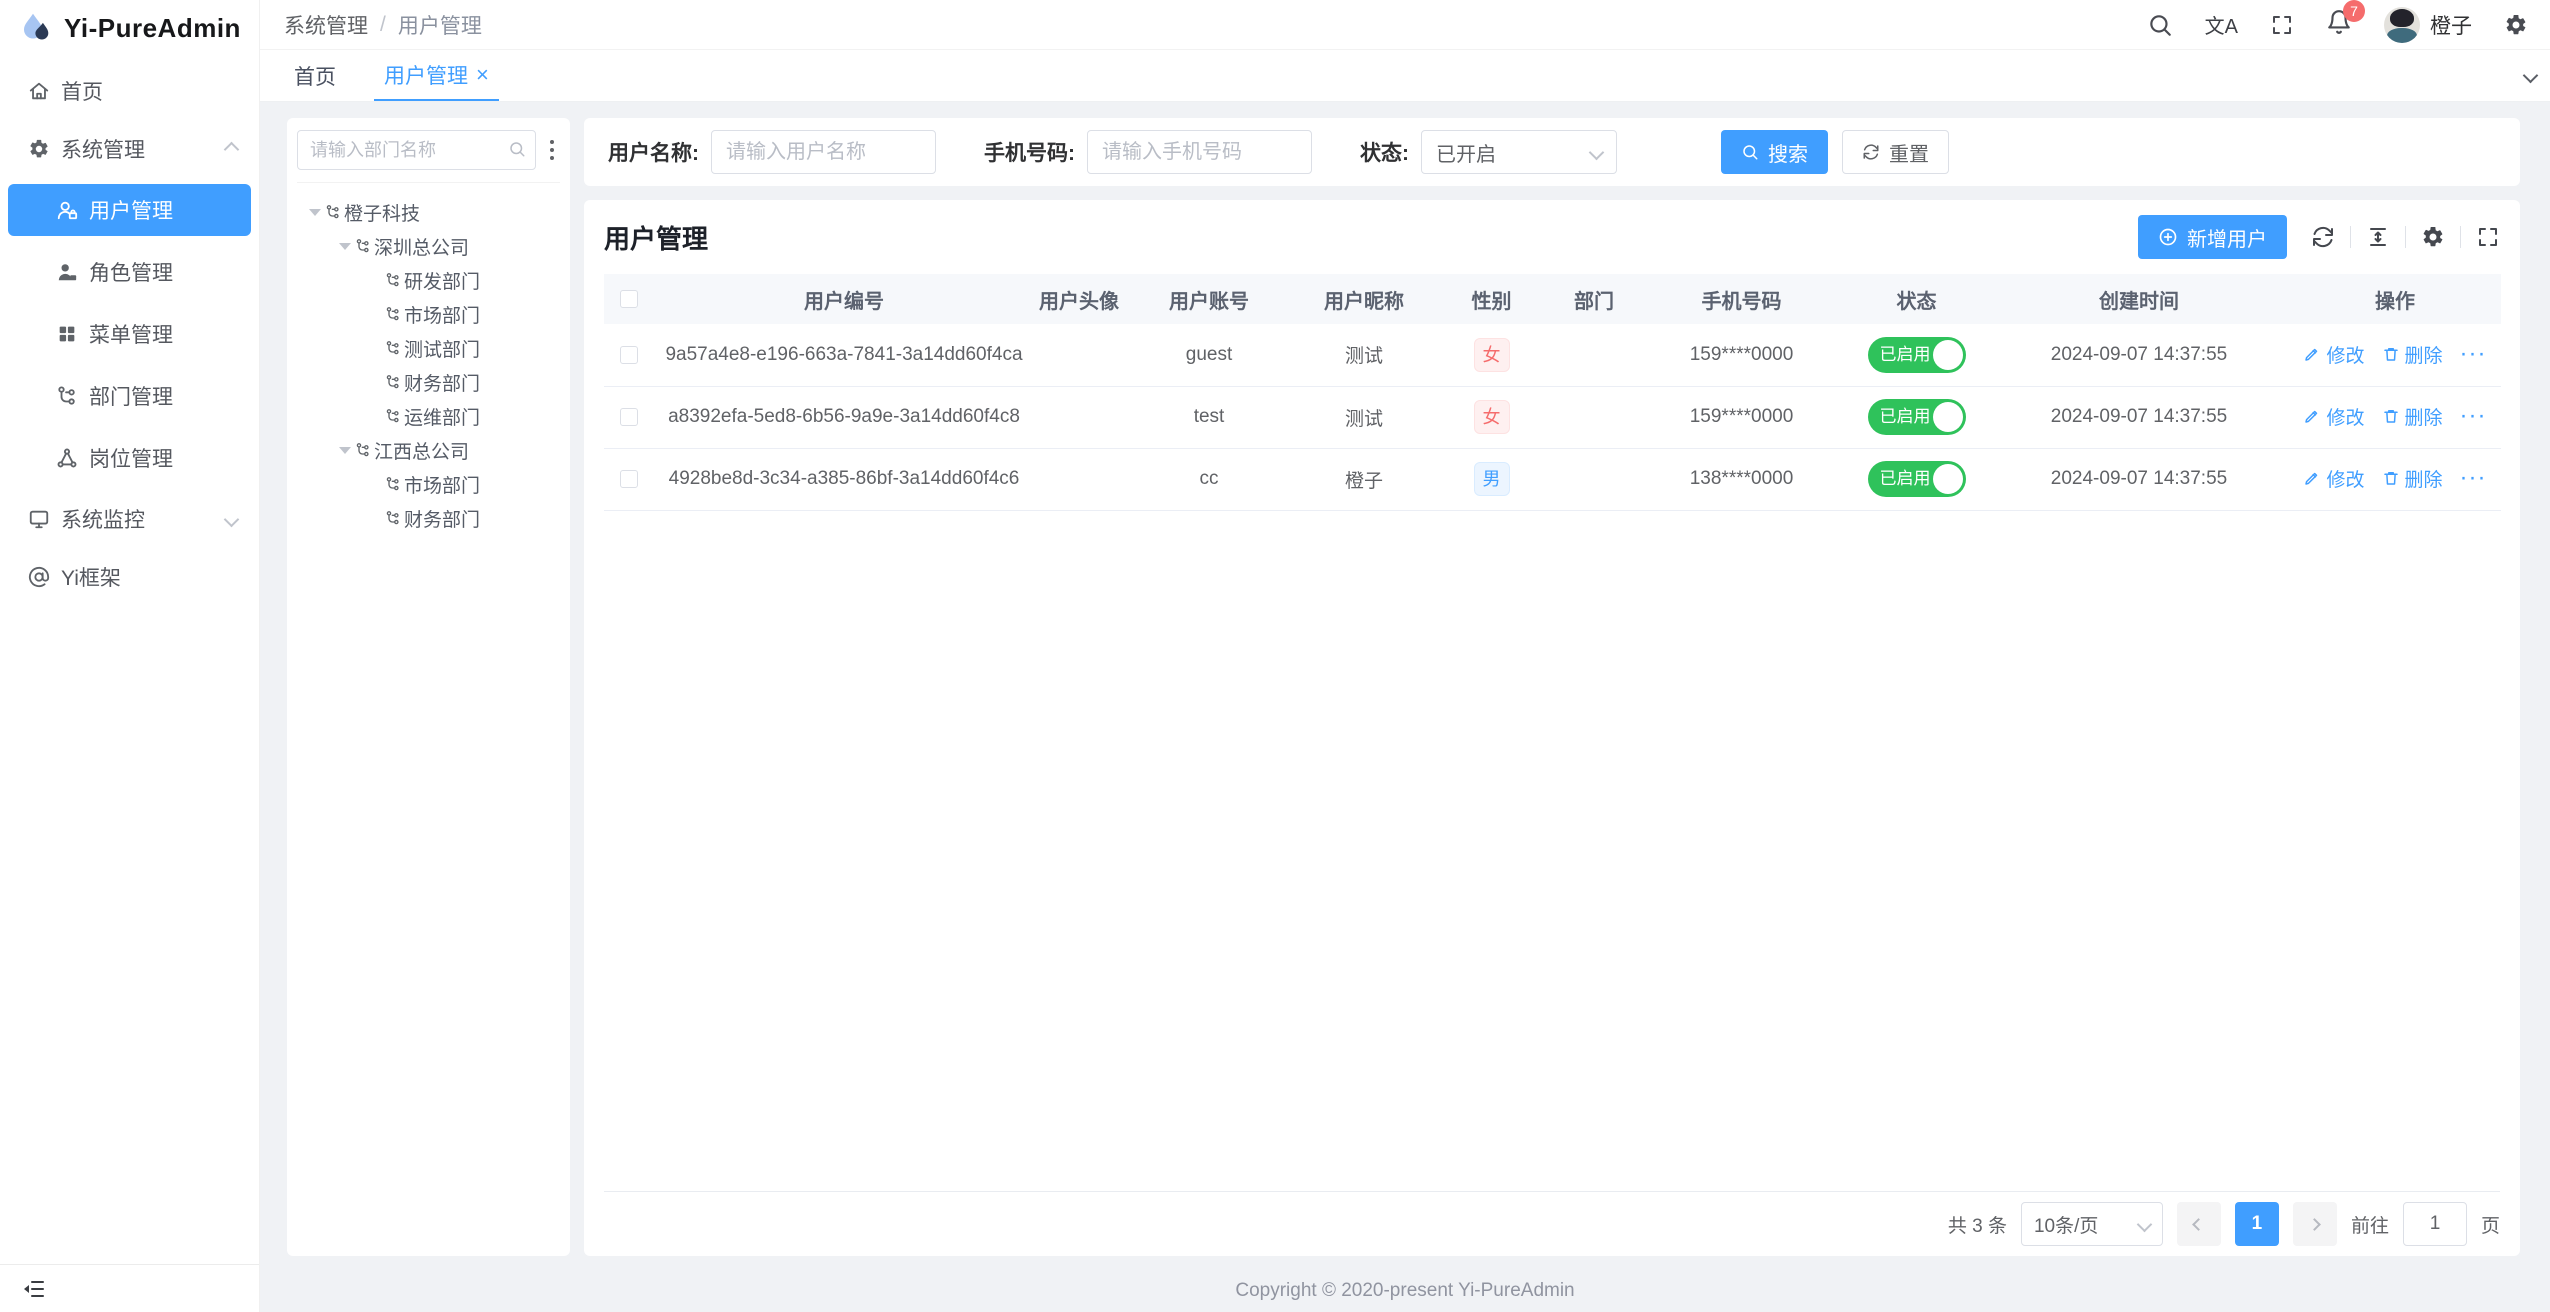 The height and width of the screenshot is (1312, 2550). I want to click on sidebar-item-system: 系统管理, so click(129, 149).